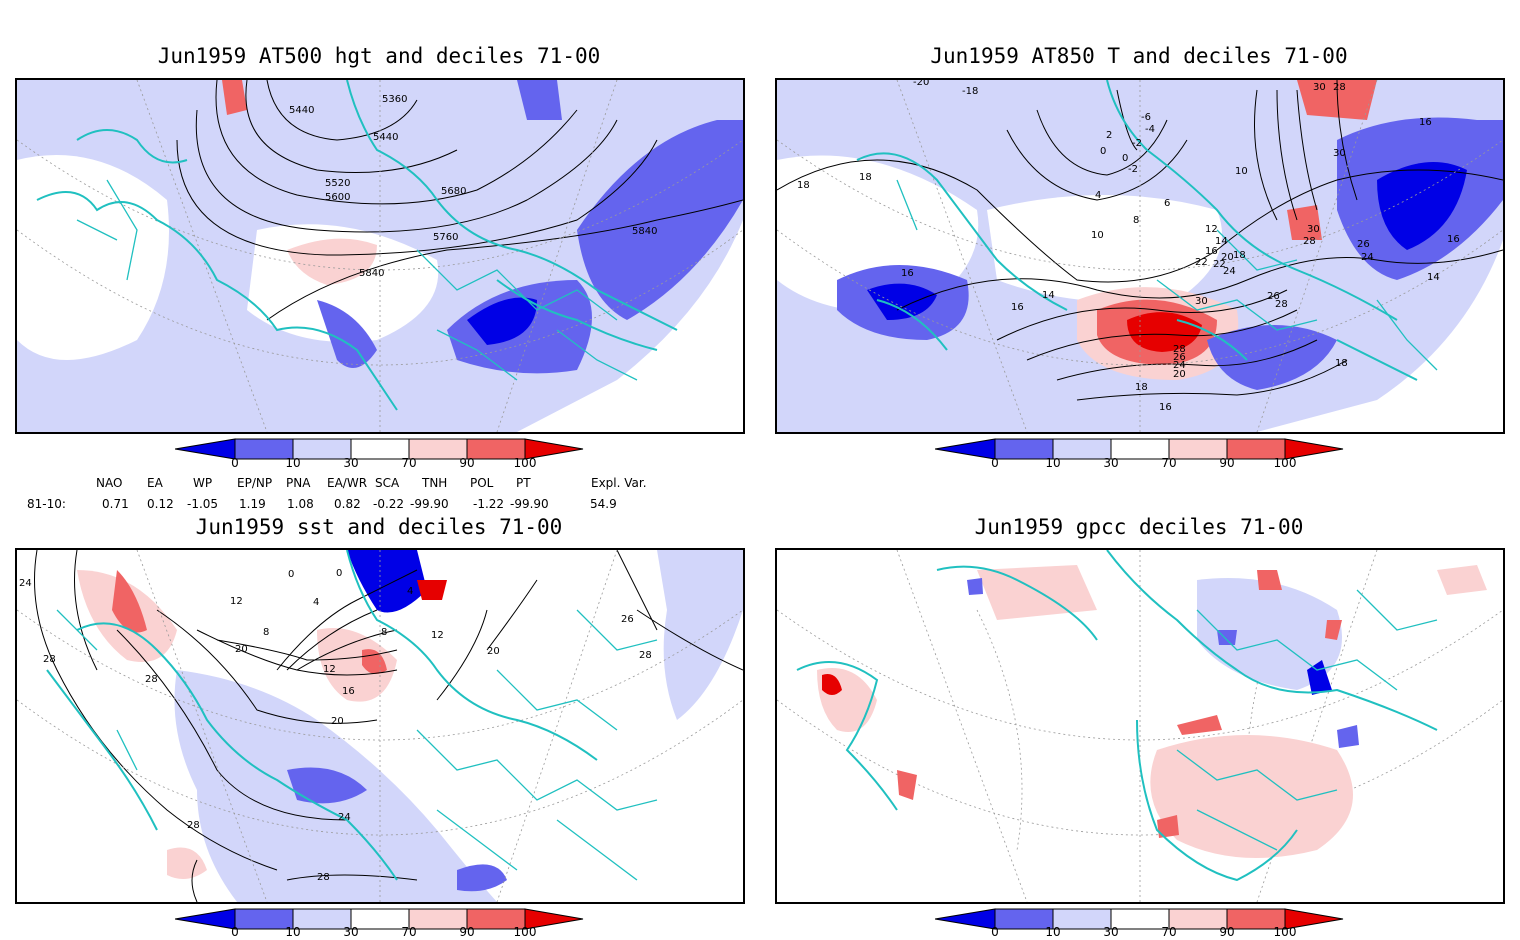 This screenshot has width=1520, height=940. Describe the element at coordinates (1167, 203) in the screenshot. I see `contour-label: 6` at that location.